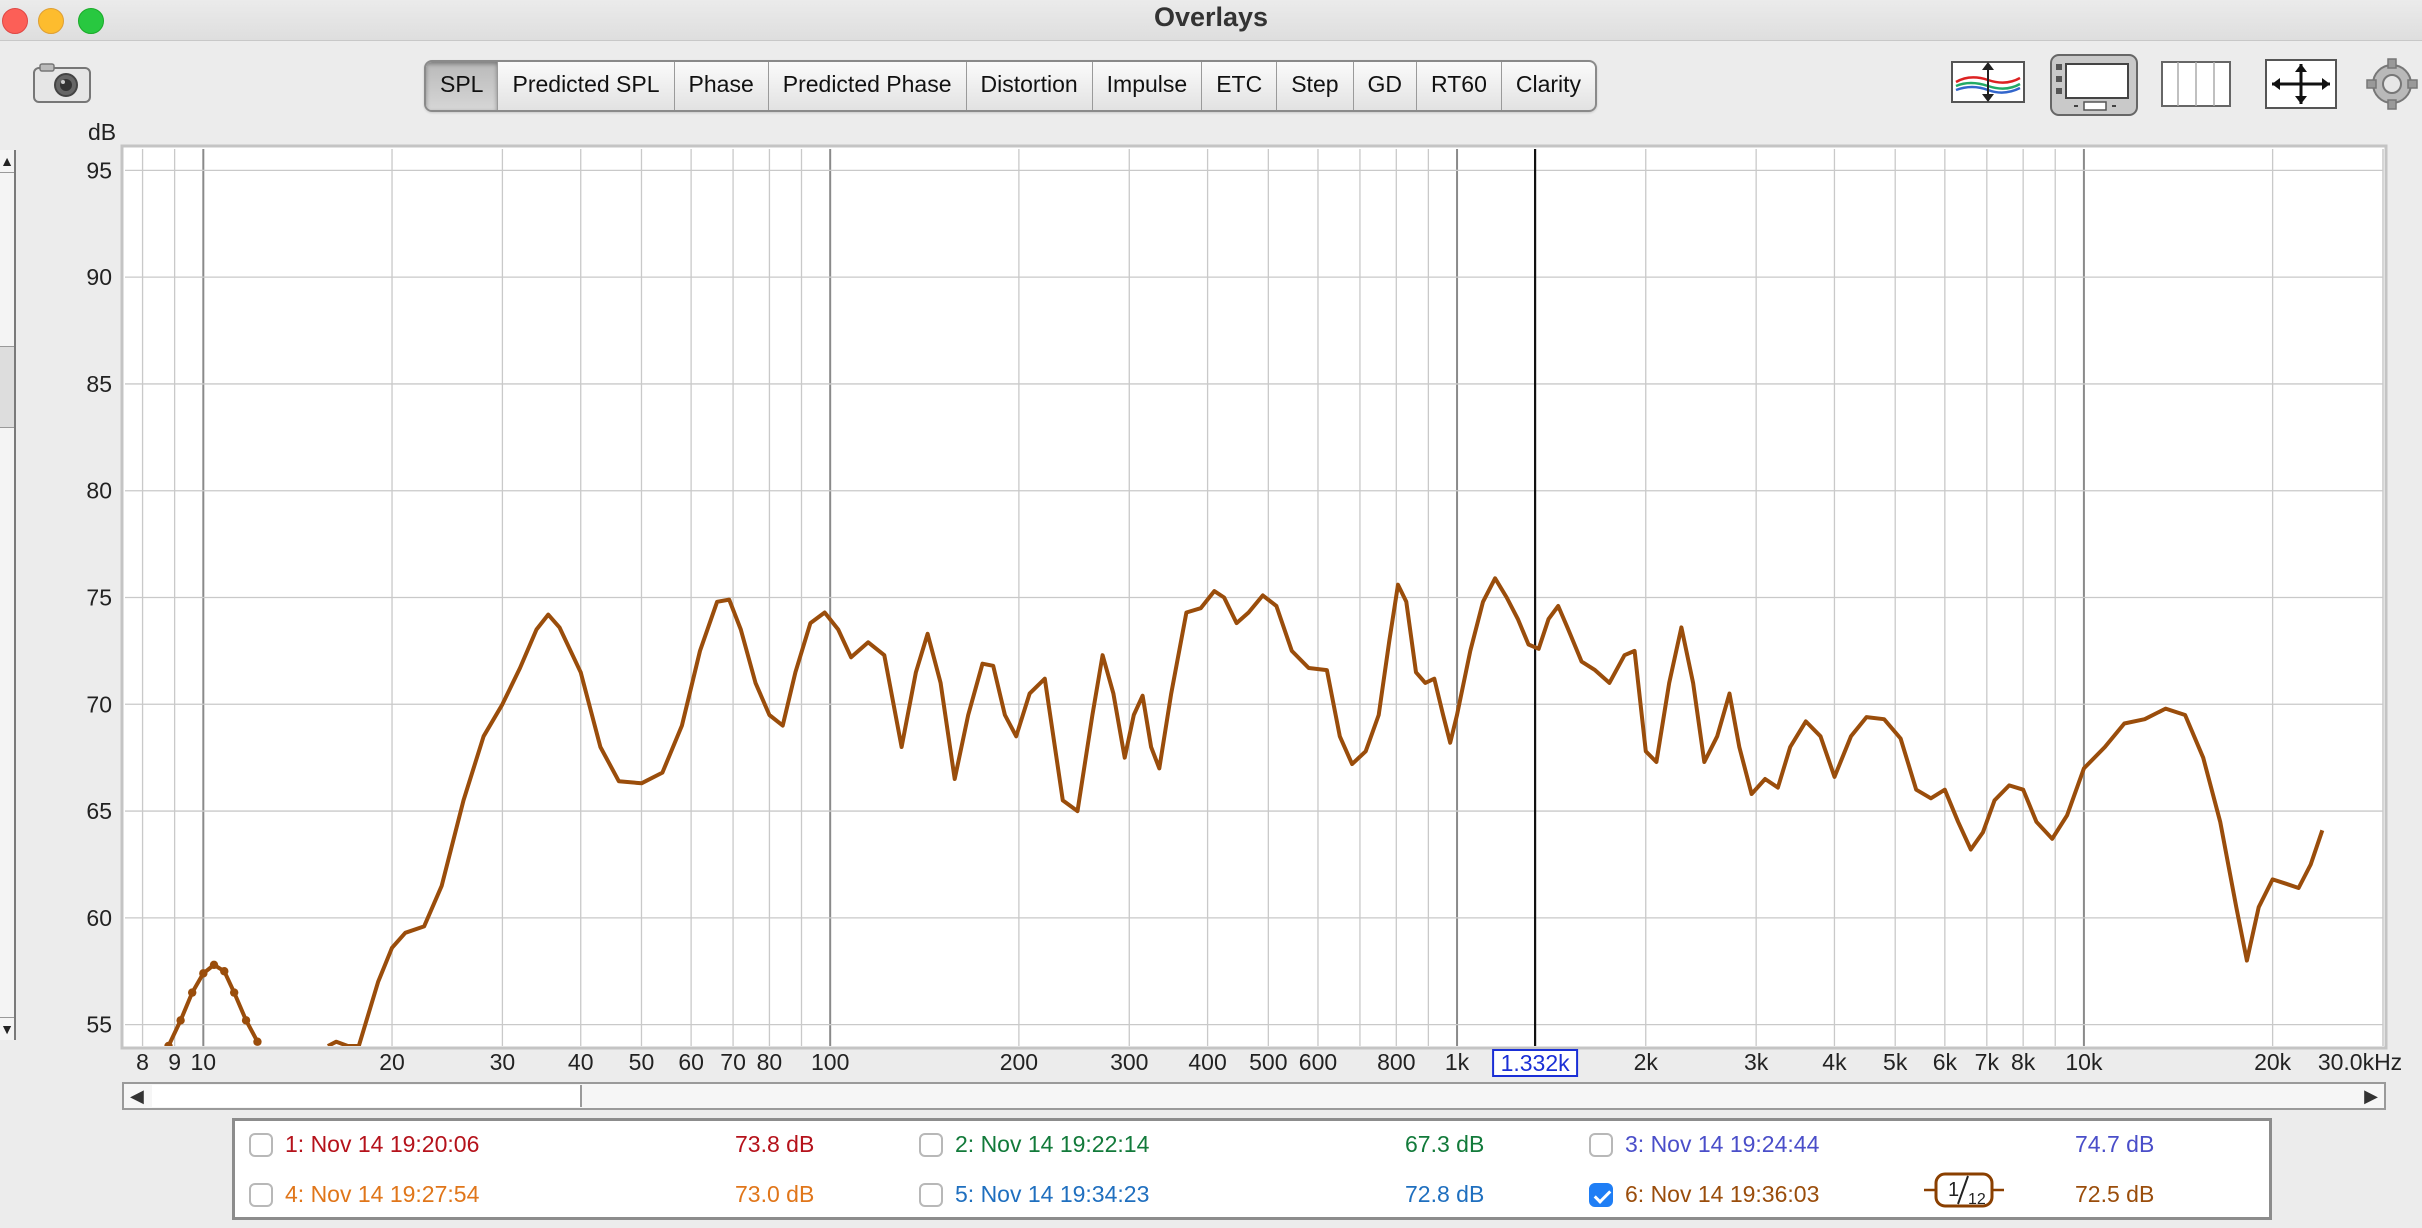 This screenshot has height=1228, width=2422. What do you see at coordinates (137, 1096) in the screenshot?
I see `scroll-left-arrow: ◀` at bounding box center [137, 1096].